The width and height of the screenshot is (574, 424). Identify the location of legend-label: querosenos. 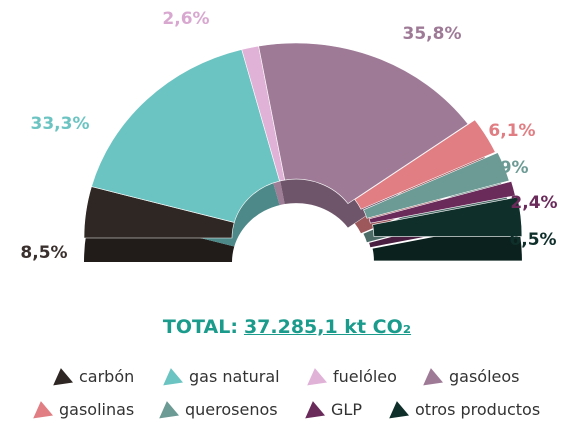
(231, 409).